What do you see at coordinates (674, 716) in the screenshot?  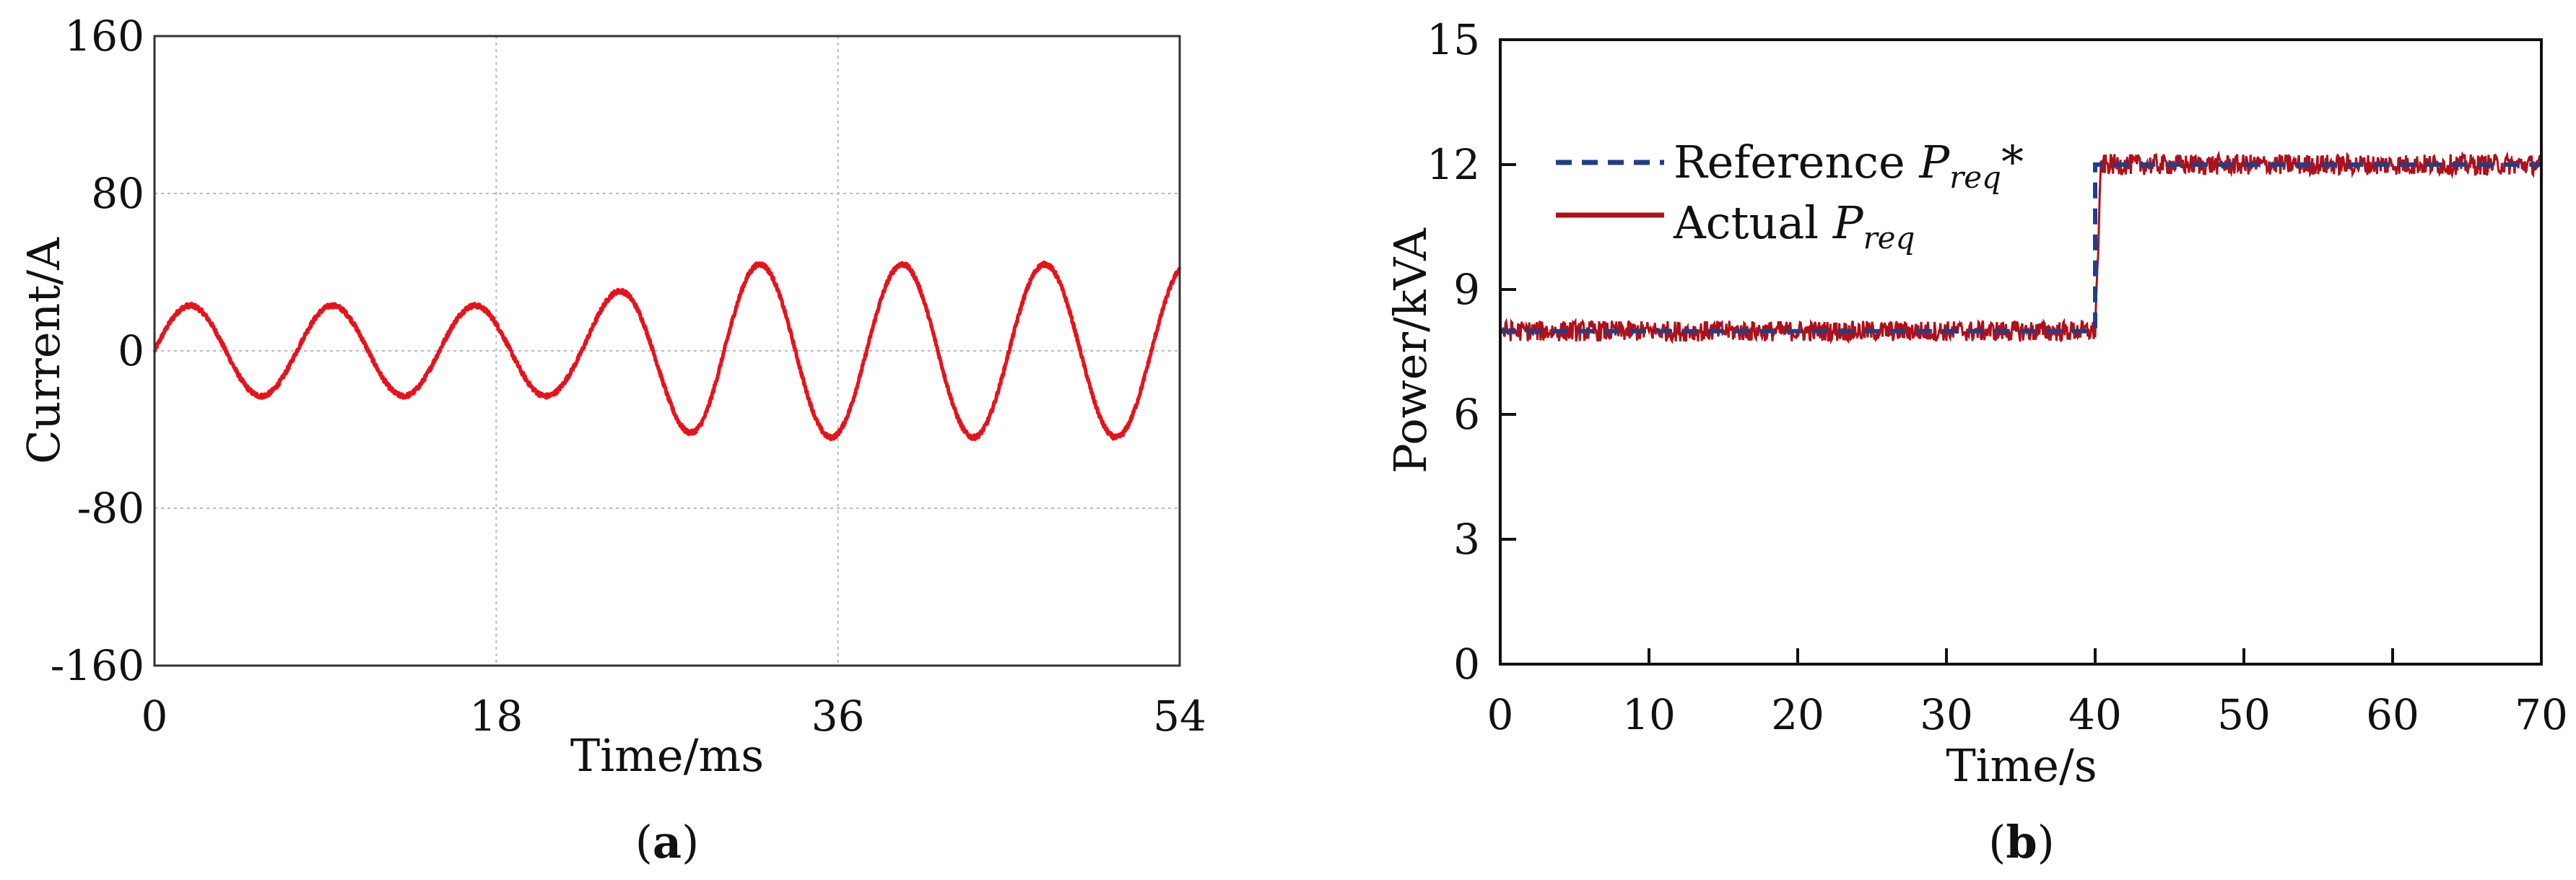 I see `a-x-tick-labels: 0 18 36 54` at bounding box center [674, 716].